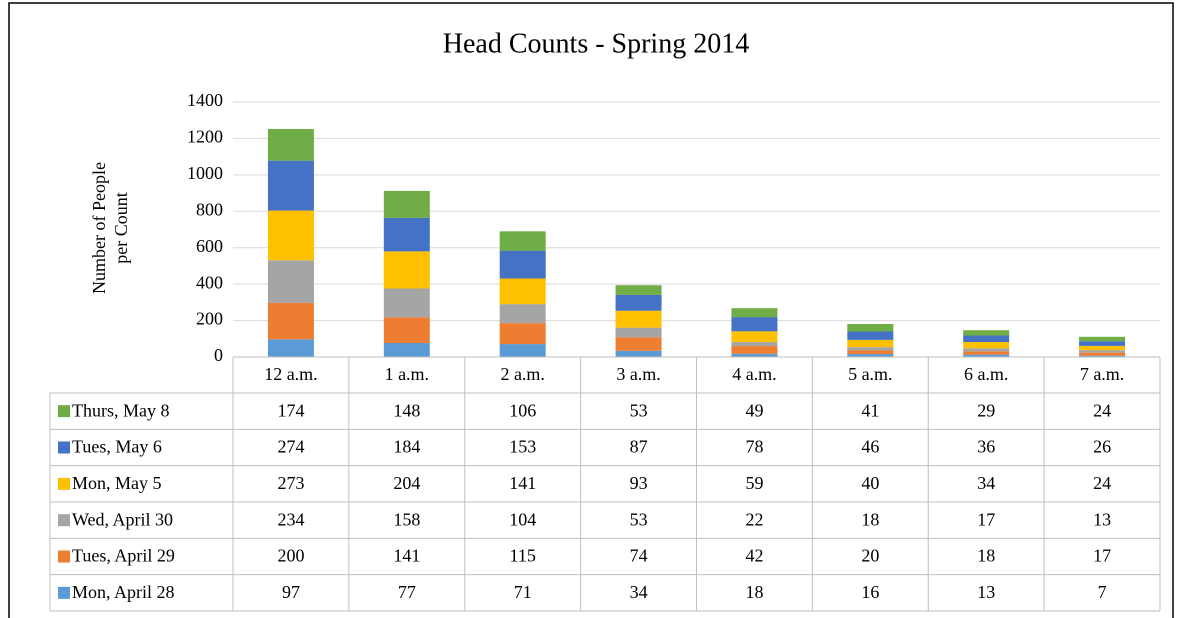 Image resolution: width=1182 pixels, height=618 pixels. Describe the element at coordinates (123, 556) in the screenshot. I see `legend-label: Tues, April 29` at that location.